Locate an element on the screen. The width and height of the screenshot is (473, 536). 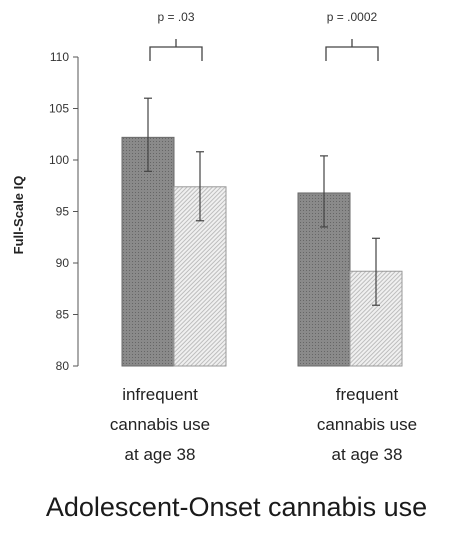
category-label-line: infrequent is located at coordinates (160, 394).